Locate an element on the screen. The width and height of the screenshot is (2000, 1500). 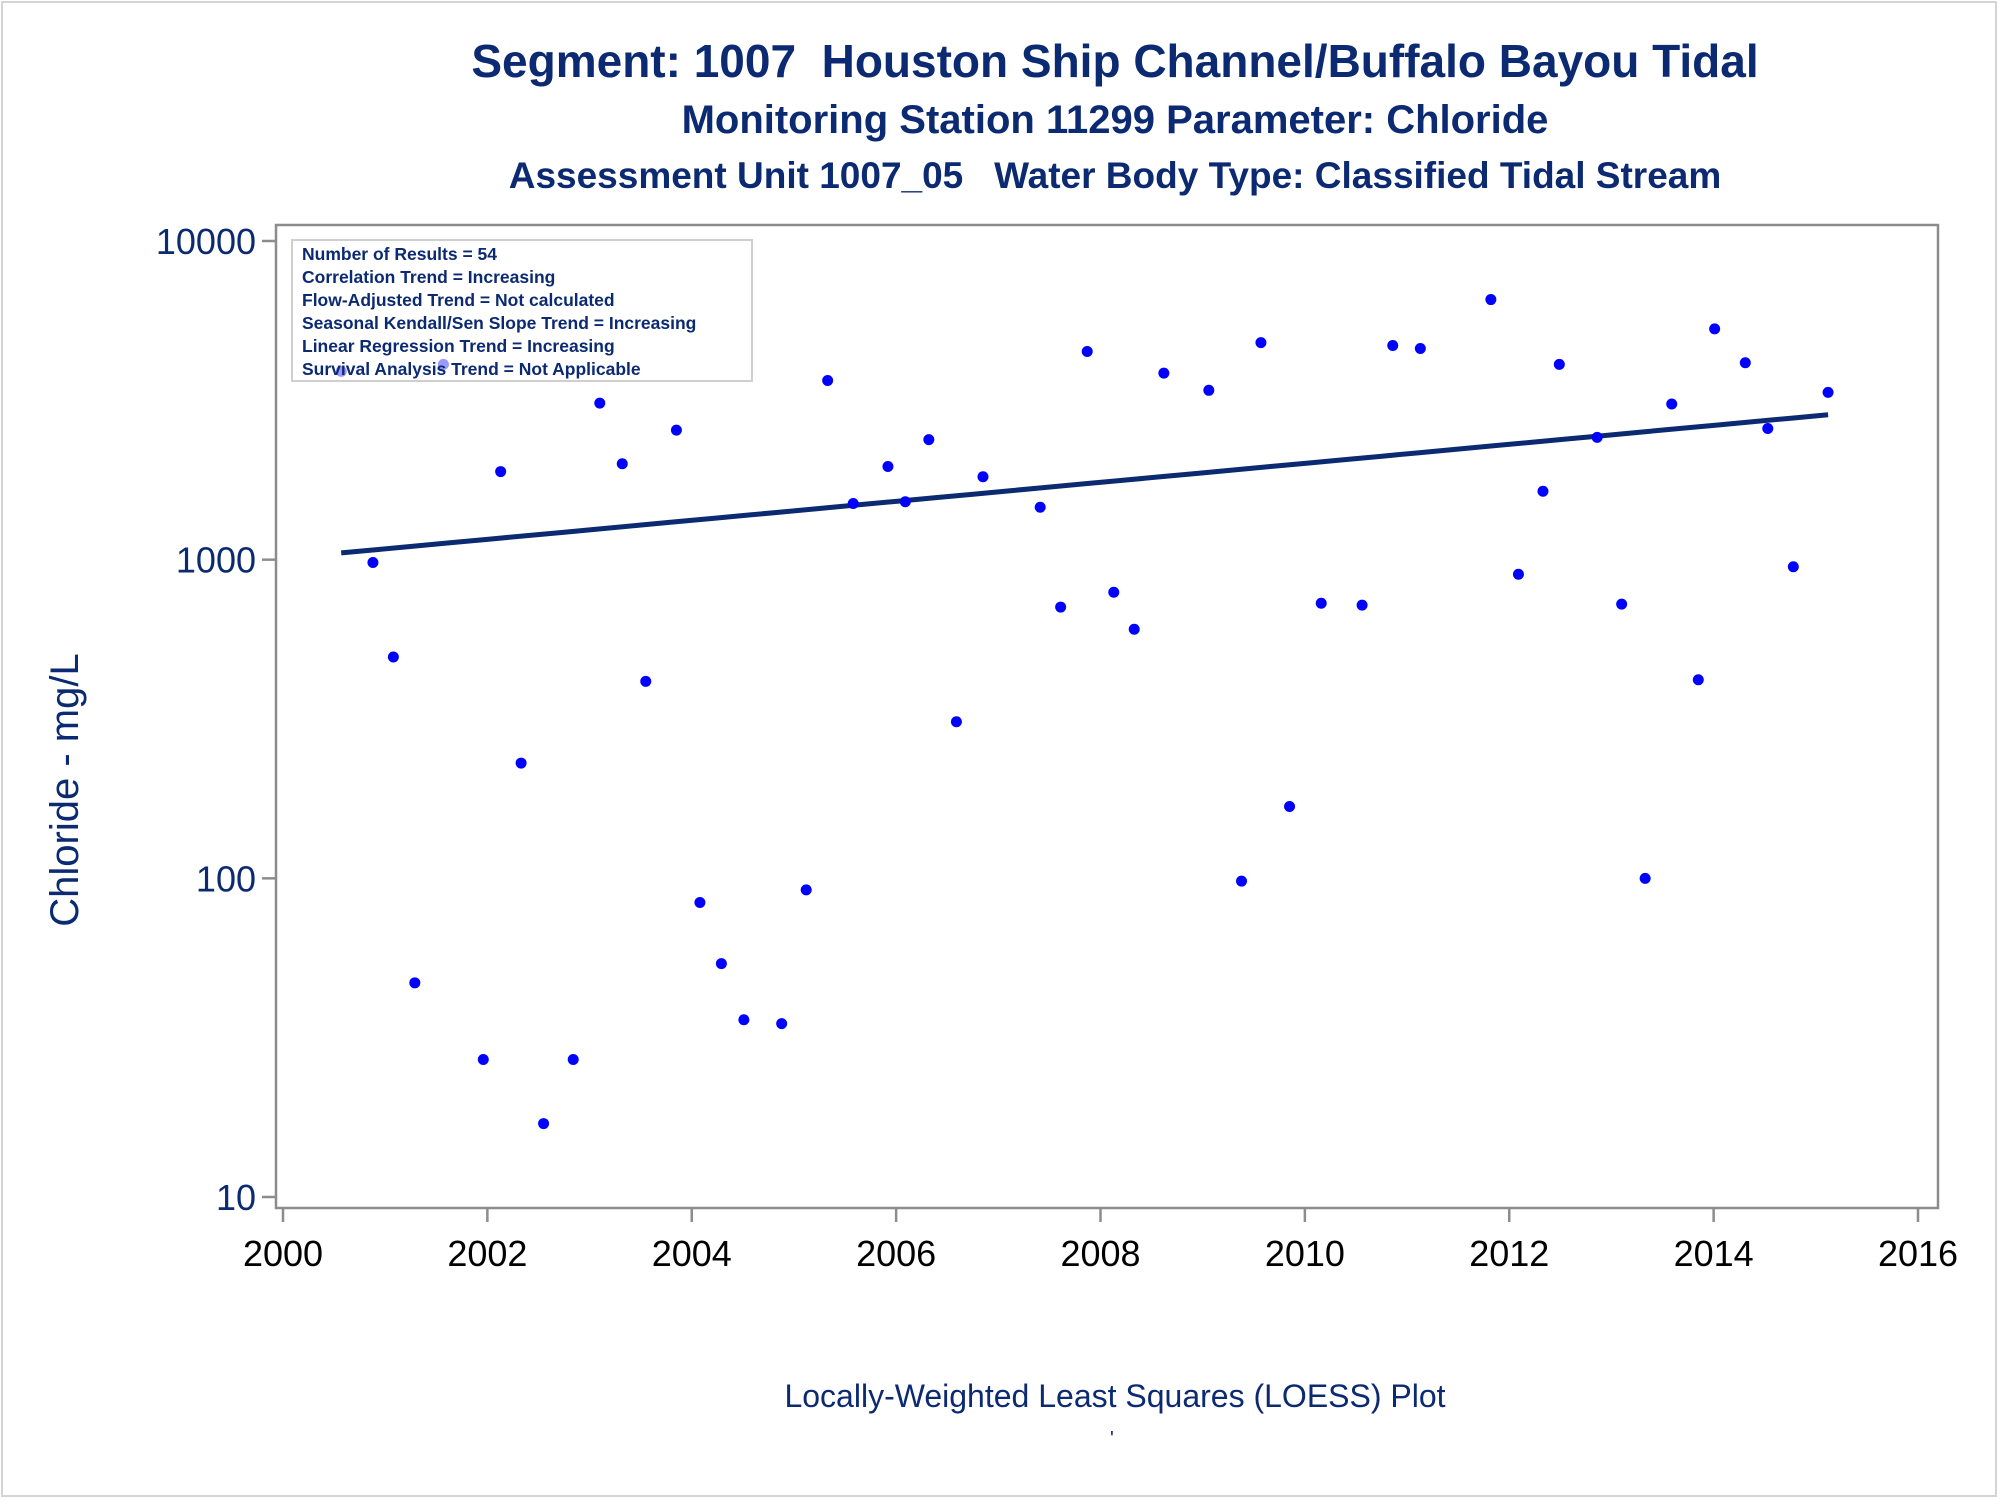
x-tick-label: 2008 is located at coordinates (1100, 1253).